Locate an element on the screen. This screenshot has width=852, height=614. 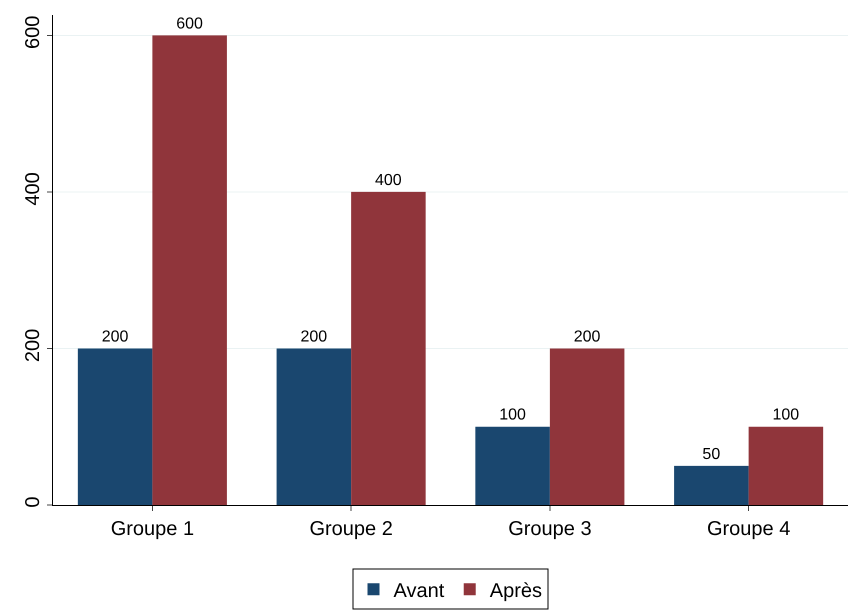
legend-label: Après is located at coordinates (516, 591).